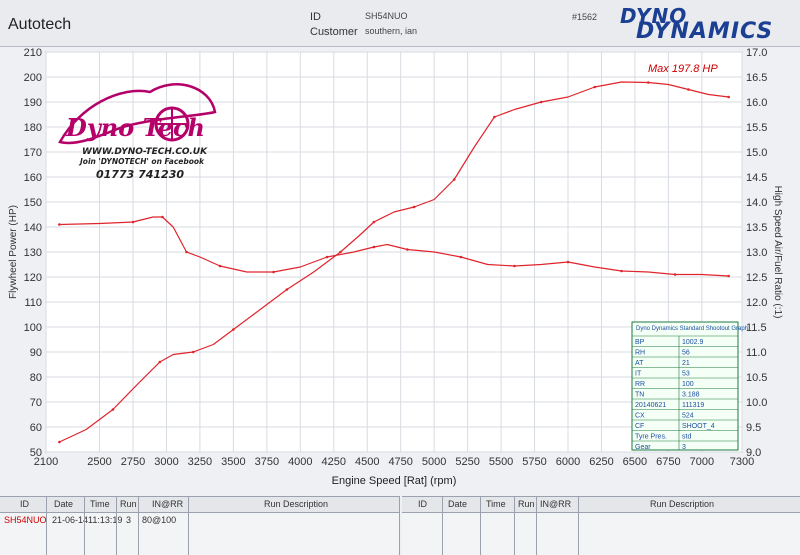 The height and width of the screenshot is (555, 800). Describe the element at coordinates (496, 504) in the screenshot. I see `col-time-2: Time` at that location.